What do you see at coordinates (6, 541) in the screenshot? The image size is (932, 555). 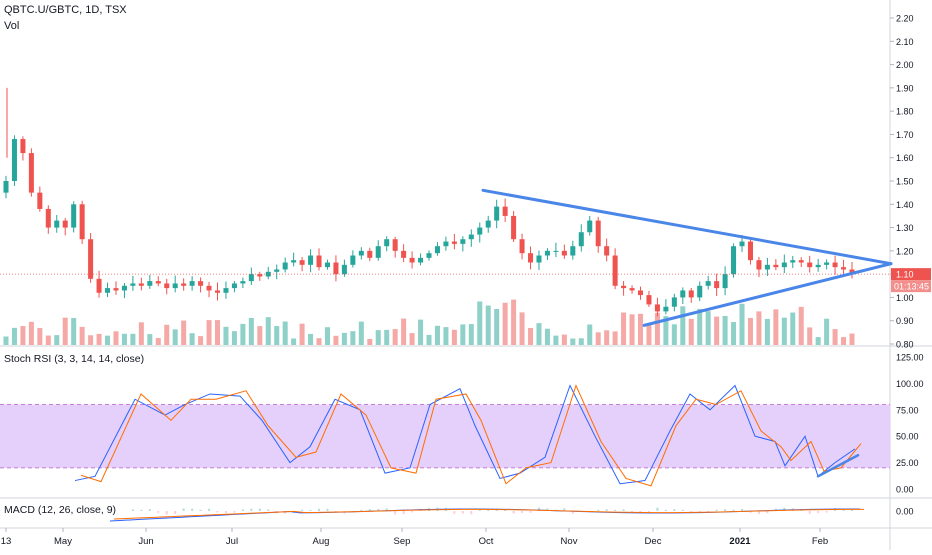 I see `time-tick-label: 13` at bounding box center [6, 541].